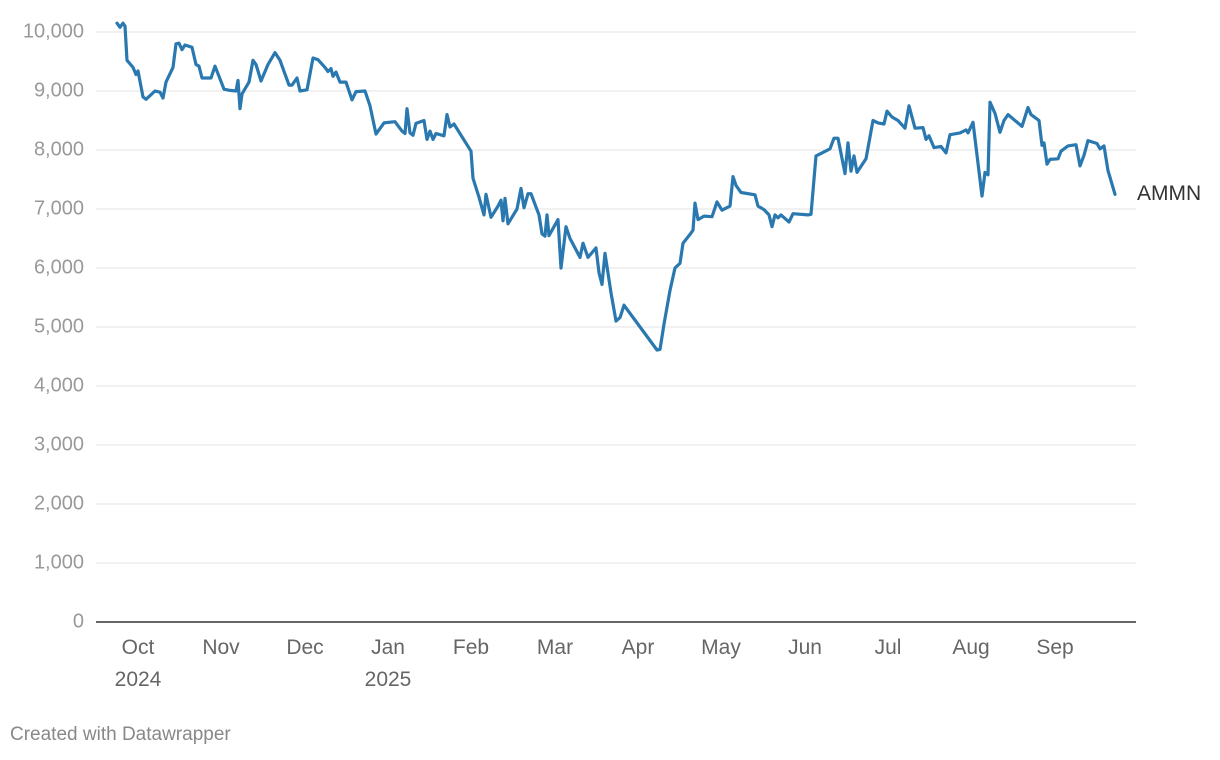 This screenshot has height=760, width=1220. Describe the element at coordinates (888, 647) in the screenshot. I see `x-tick-label: Jul` at that location.